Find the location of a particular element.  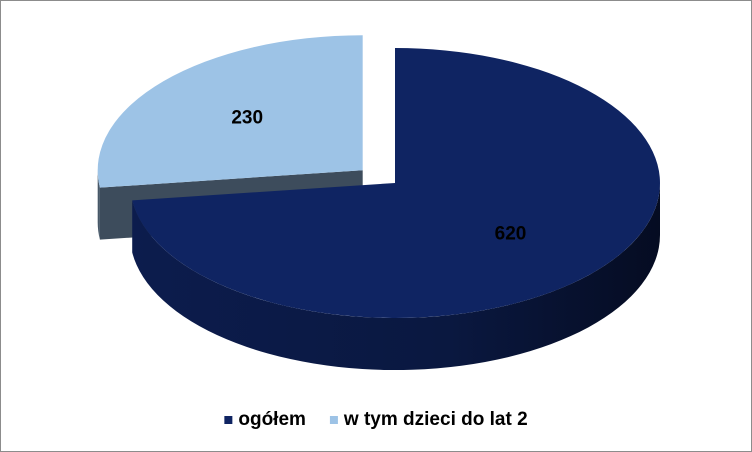

slice-wall is located at coordinates (98, 205).